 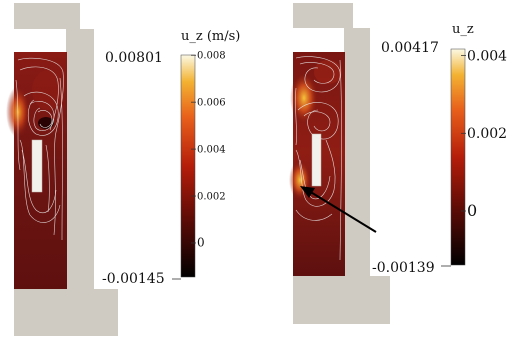 I want to click on right-colorbar-title: u_z, so click(x=463, y=29).